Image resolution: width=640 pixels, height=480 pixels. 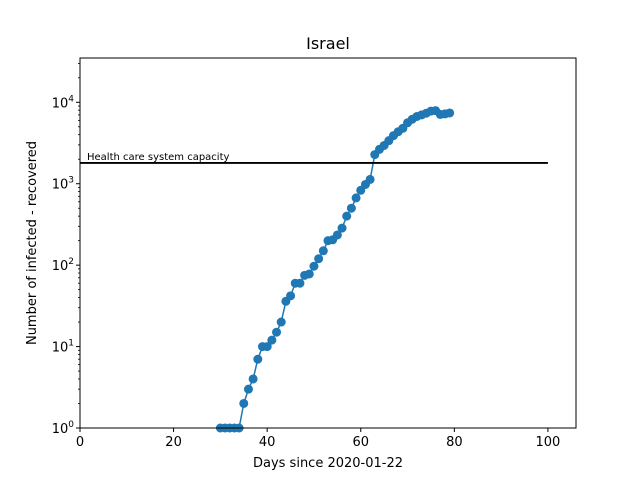 What do you see at coordinates (63, 265) in the screenshot?
I see `y-tick-label: 10²` at bounding box center [63, 265].